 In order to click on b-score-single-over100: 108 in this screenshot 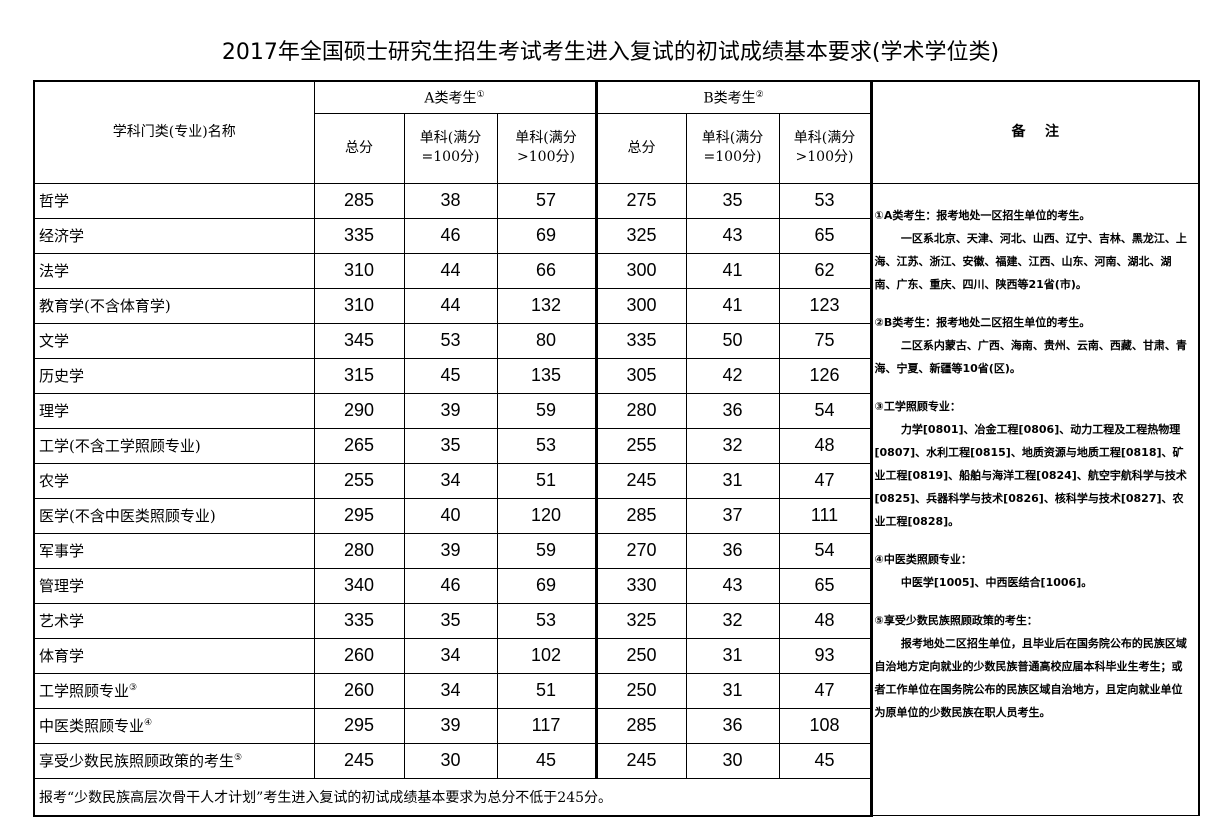, I will do `click(825, 725)`.